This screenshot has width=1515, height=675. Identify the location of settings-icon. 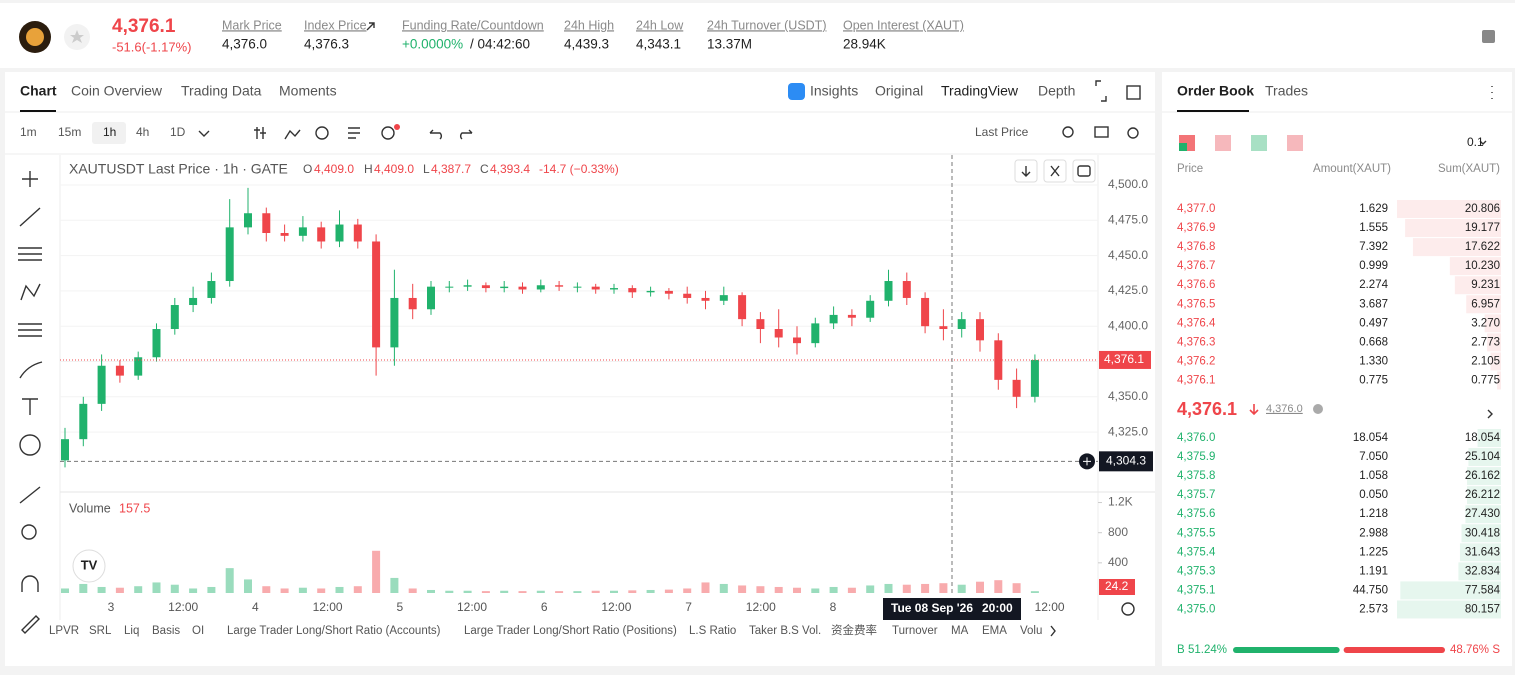
(1133, 133).